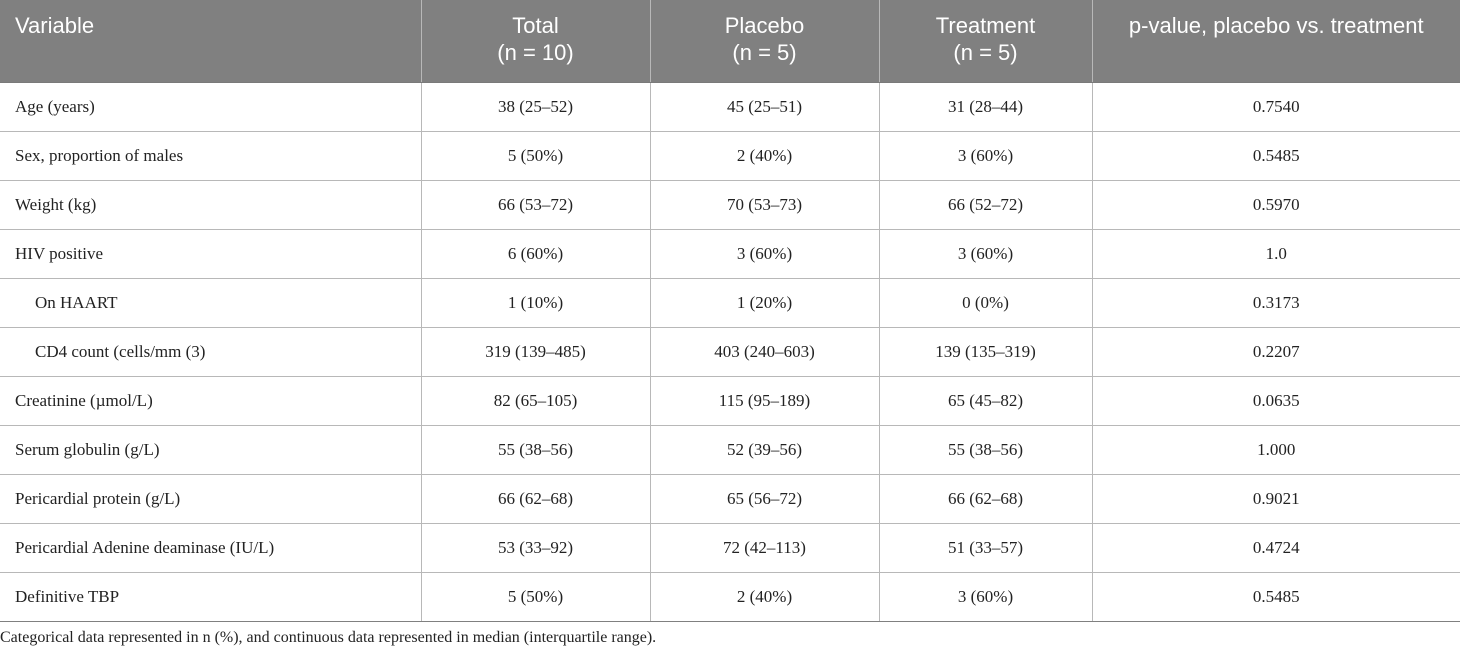 Image resolution: width=1460 pixels, height=649 pixels. Describe the element at coordinates (210, 450) in the screenshot. I see `cell-variable: Serum globulin (g/L)` at that location.